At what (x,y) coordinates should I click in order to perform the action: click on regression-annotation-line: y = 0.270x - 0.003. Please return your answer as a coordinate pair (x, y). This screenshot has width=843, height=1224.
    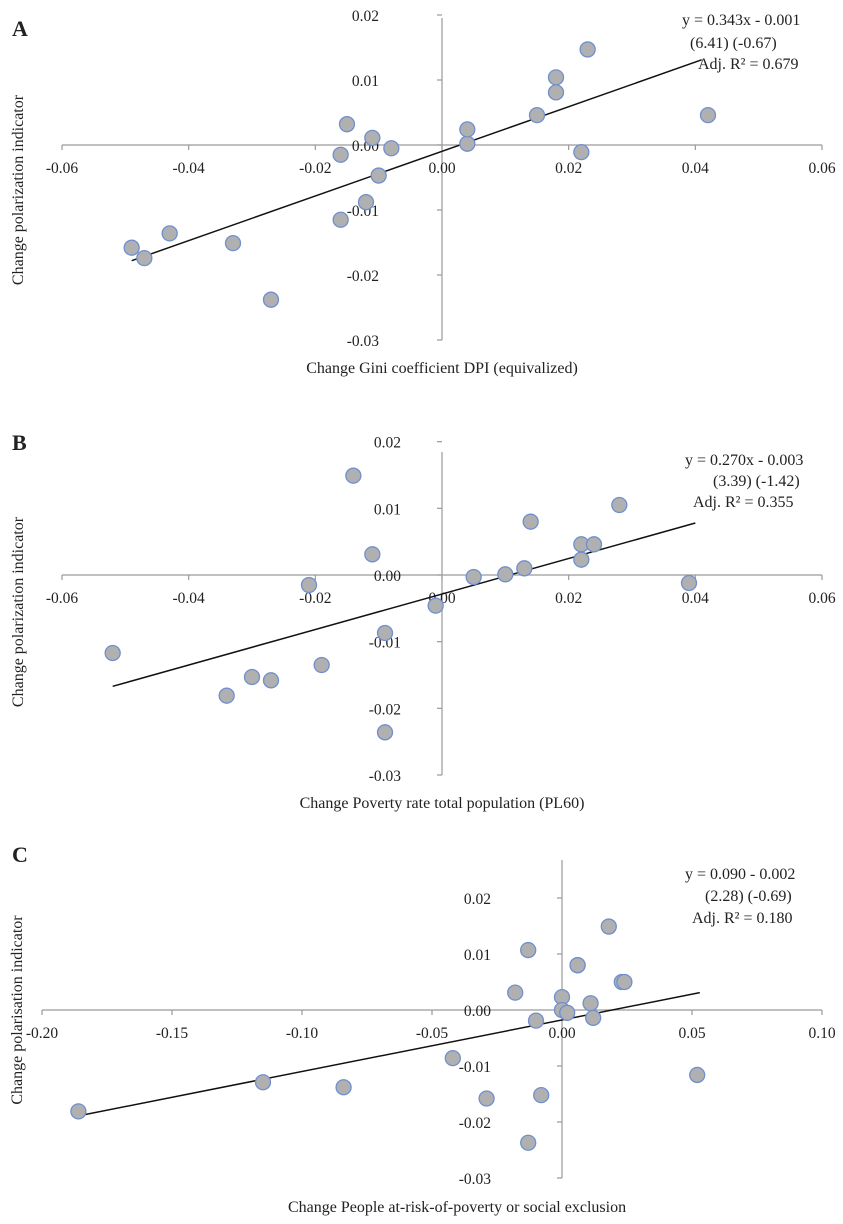
    Looking at the image, I should click on (744, 460).